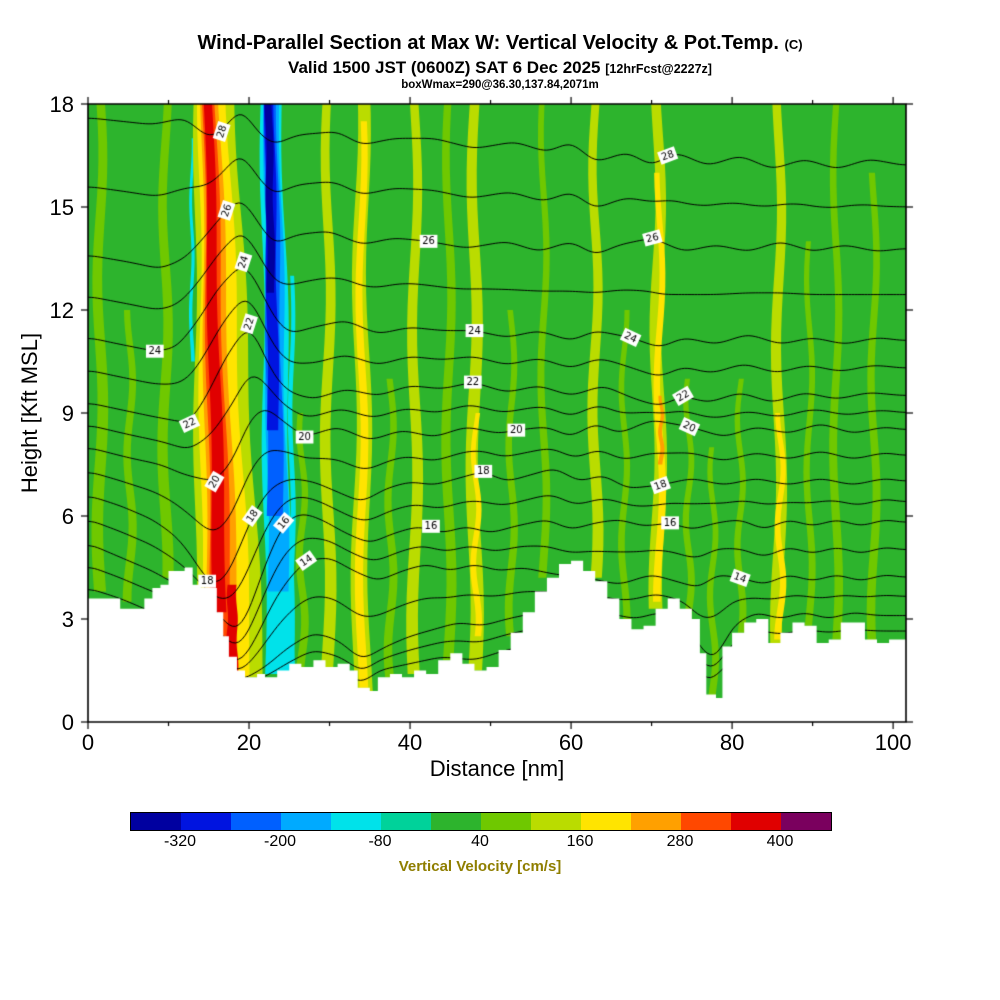 The height and width of the screenshot is (1000, 1000). What do you see at coordinates (67, 619) in the screenshot?
I see `y-tick-label: 3` at bounding box center [67, 619].